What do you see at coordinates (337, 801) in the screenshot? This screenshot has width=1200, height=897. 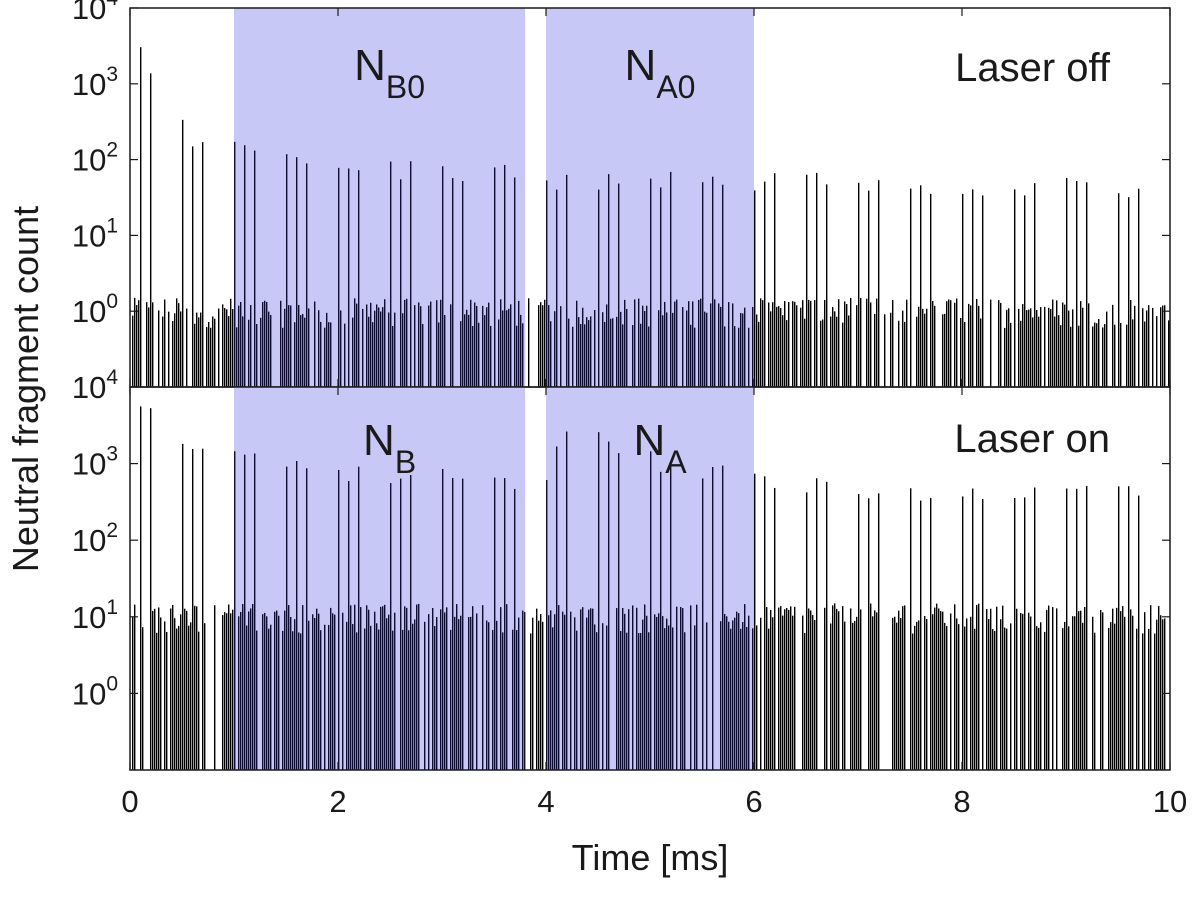 I see `x-tick-label: 2` at bounding box center [337, 801].